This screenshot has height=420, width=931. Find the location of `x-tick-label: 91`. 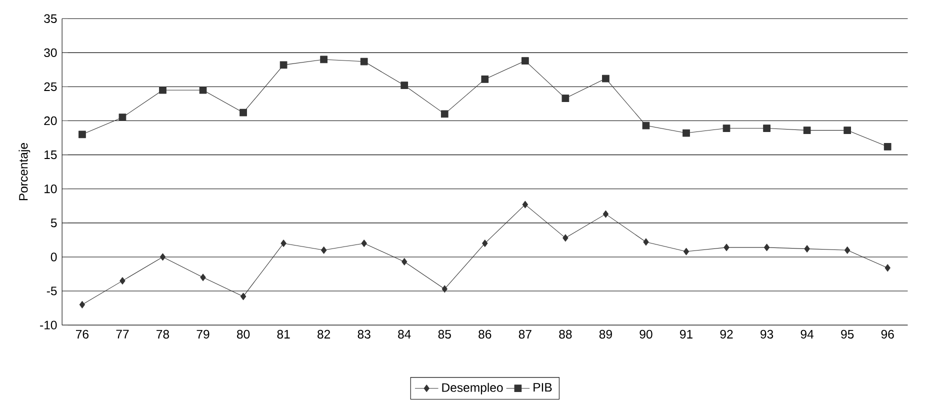

x-tick-label: 91 is located at coordinates (686, 334).